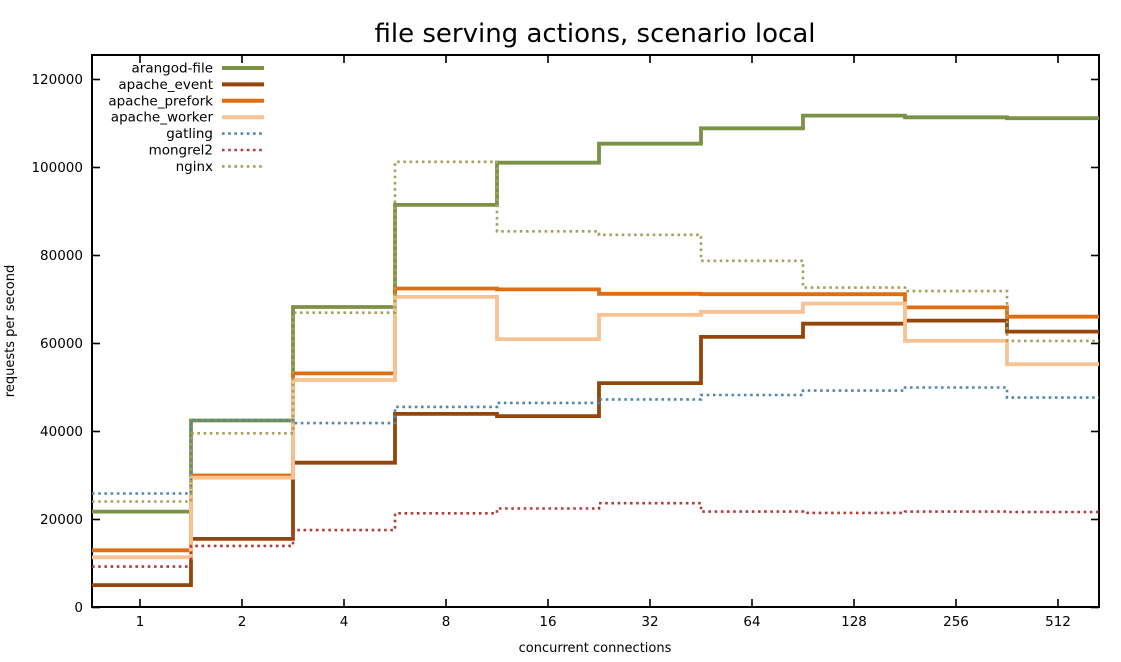 This screenshot has width=1121, height=662. I want to click on y-tick-label: 0, so click(78, 608).